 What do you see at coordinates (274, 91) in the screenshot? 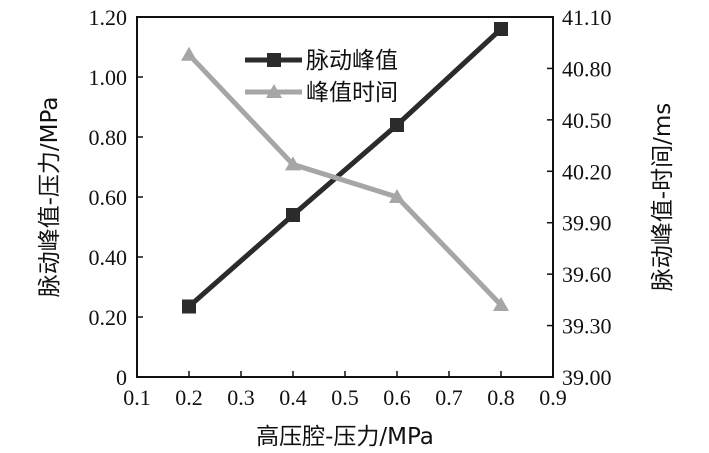
I see `legend-marker-triangle` at bounding box center [274, 91].